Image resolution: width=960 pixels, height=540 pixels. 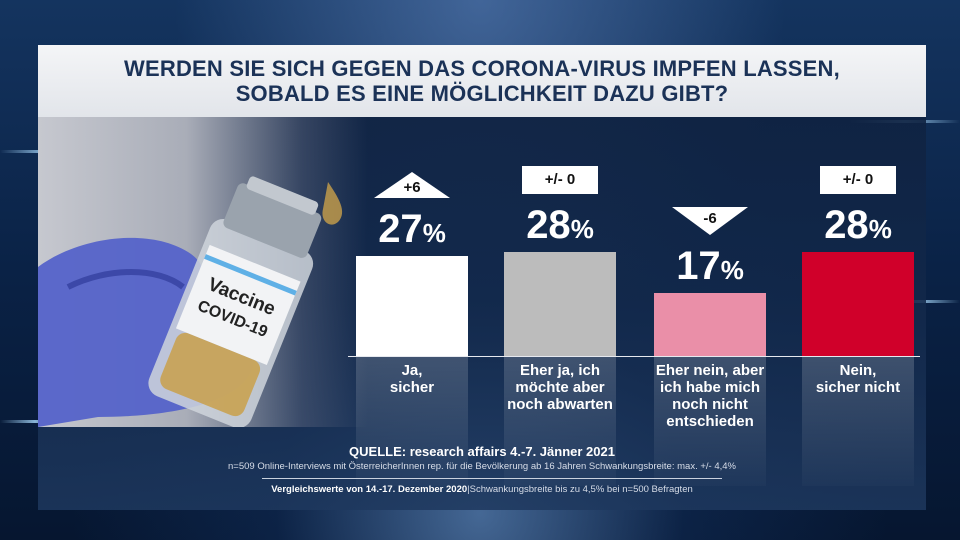 I want to click on change-label: -6, so click(x=710, y=218).